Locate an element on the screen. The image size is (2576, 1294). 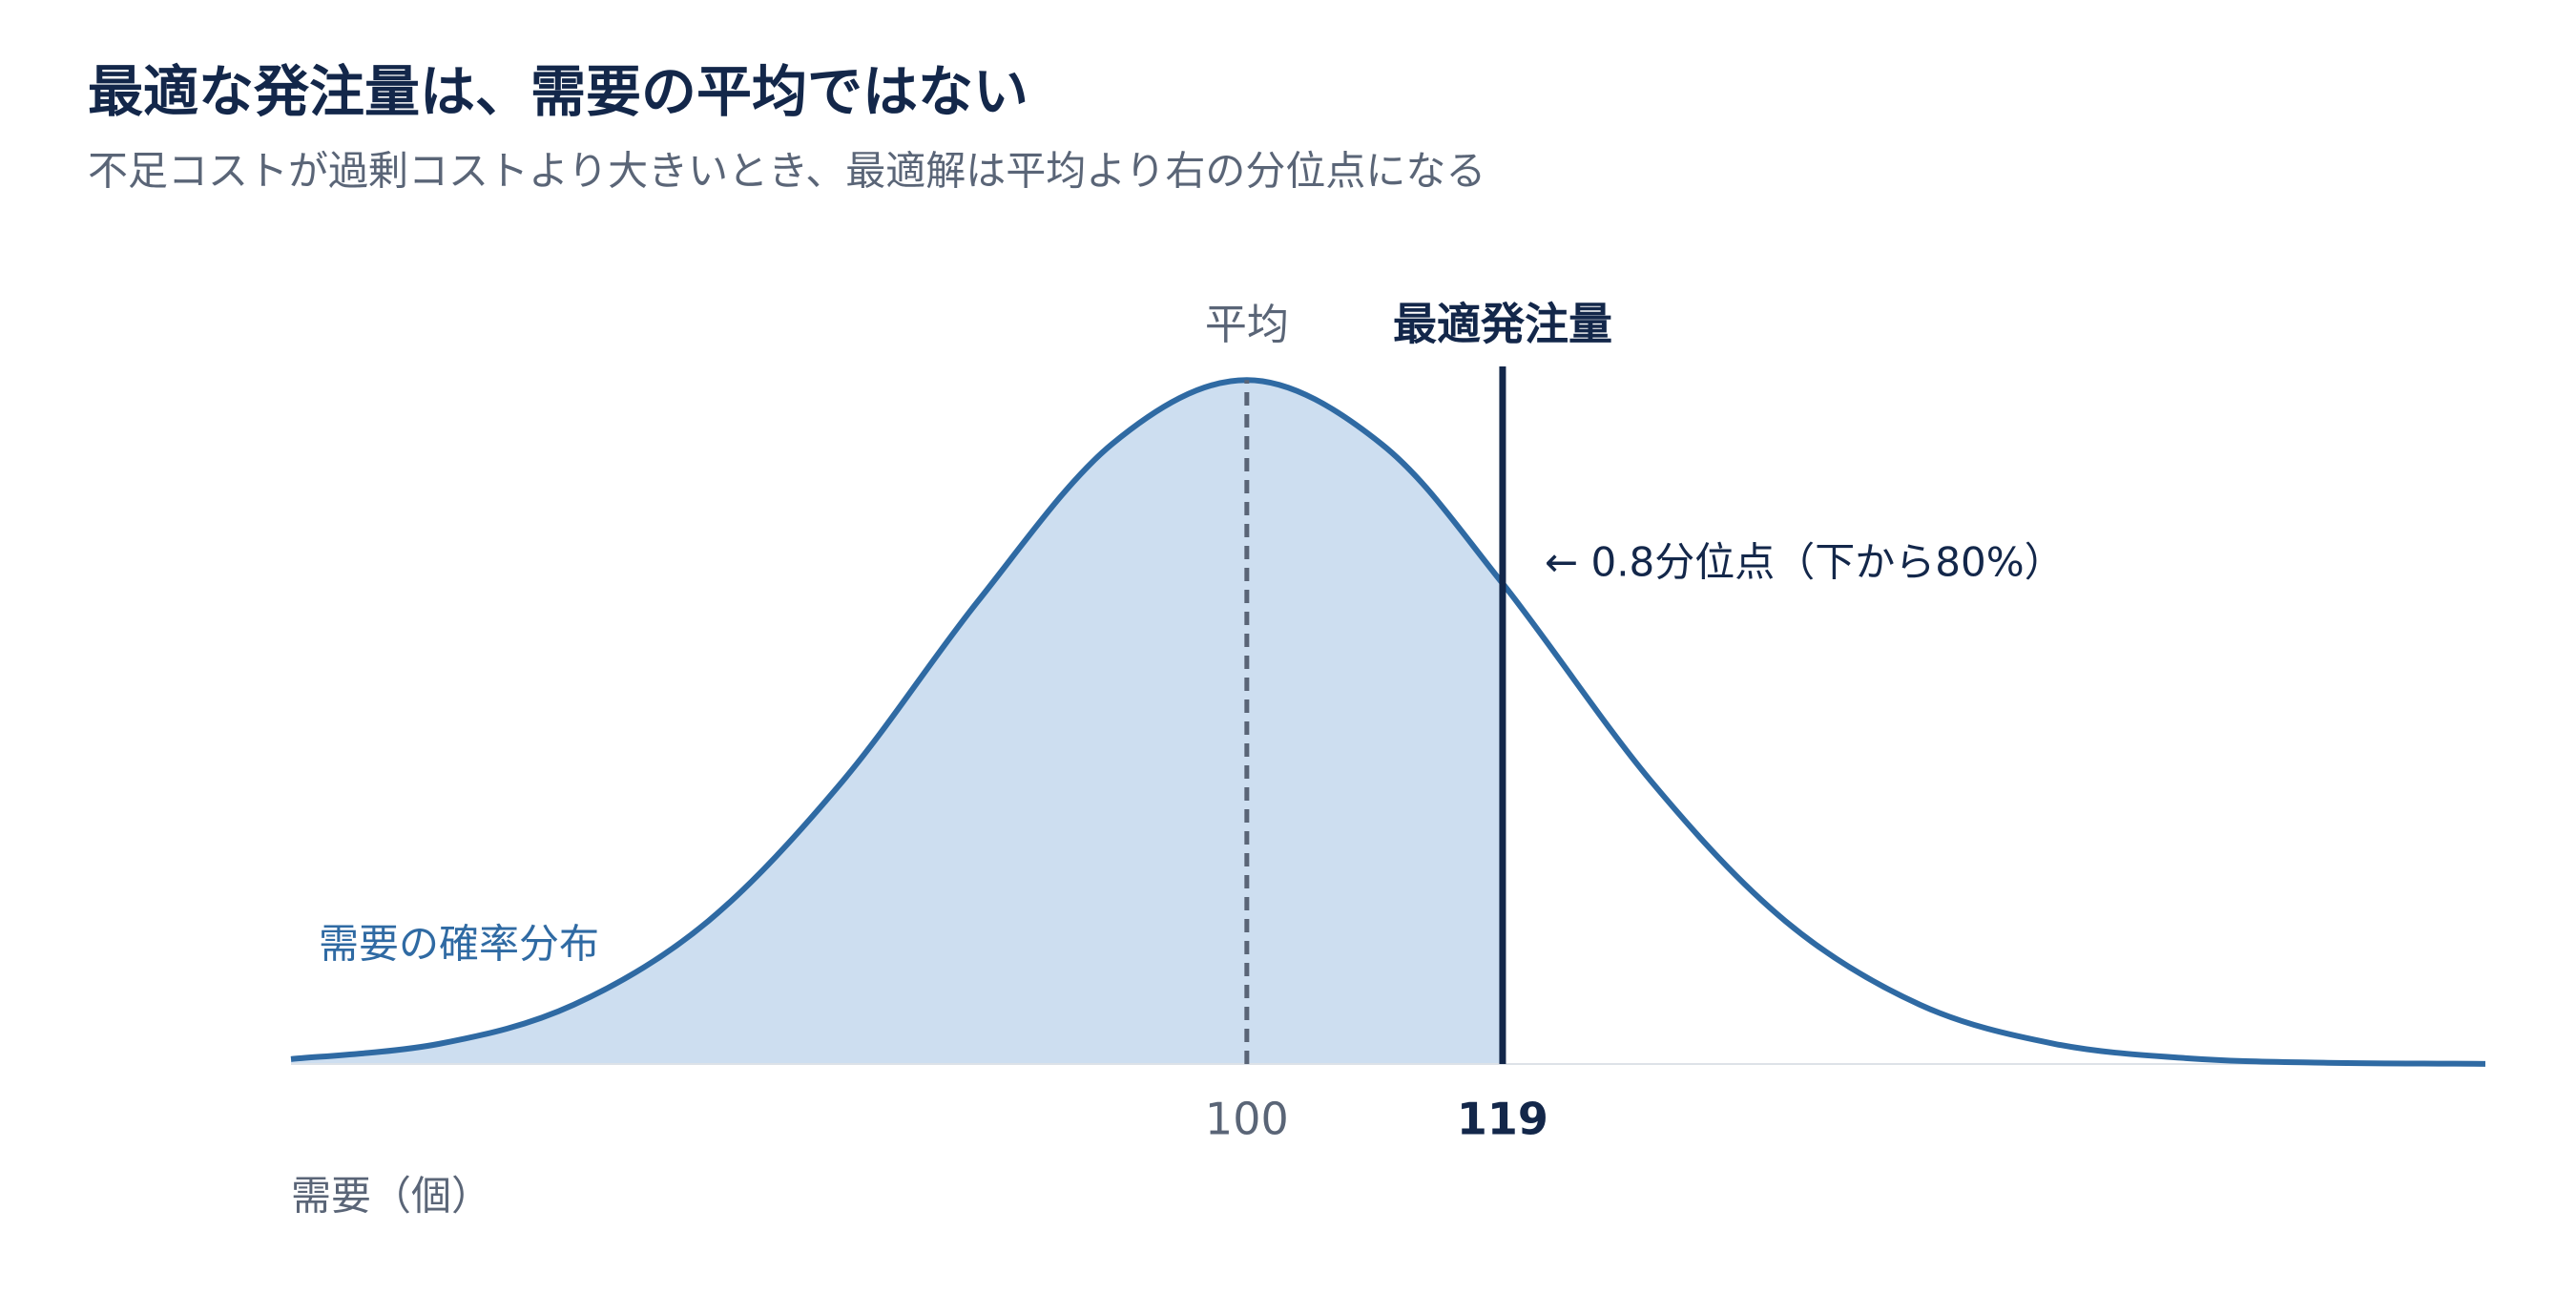
x-tick-label: 119 is located at coordinates (1502, 1119).